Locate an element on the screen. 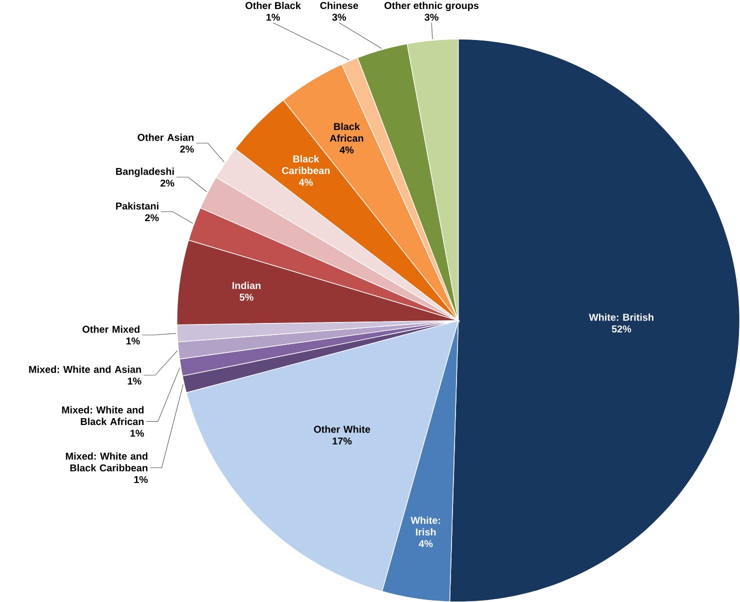 The image size is (740, 602). slice-label: Other Mixed is located at coordinates (111, 329).